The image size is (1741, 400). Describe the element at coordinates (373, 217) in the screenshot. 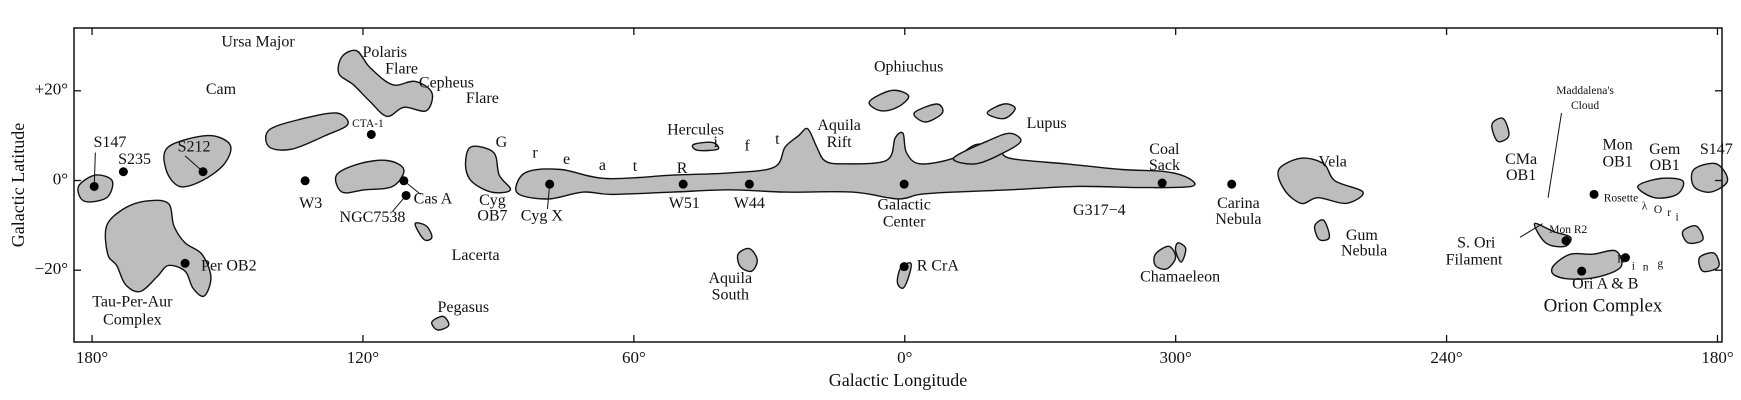

I see `region-label: NGC7538` at that location.